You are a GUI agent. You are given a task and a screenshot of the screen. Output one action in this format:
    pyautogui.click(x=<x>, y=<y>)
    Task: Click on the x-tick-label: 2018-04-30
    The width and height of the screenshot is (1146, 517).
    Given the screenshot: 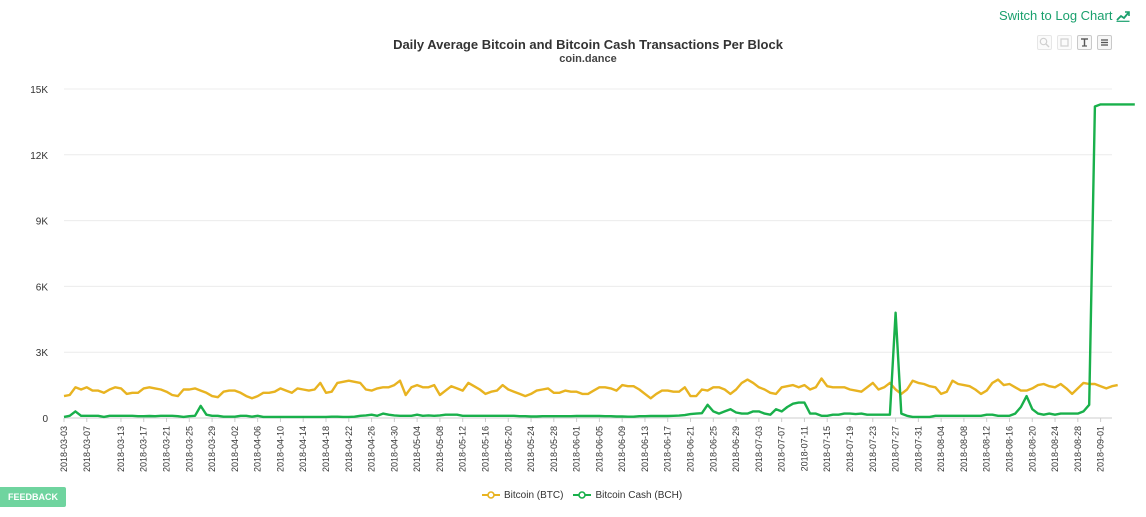 What is the action you would take?
    pyautogui.click(x=394, y=449)
    